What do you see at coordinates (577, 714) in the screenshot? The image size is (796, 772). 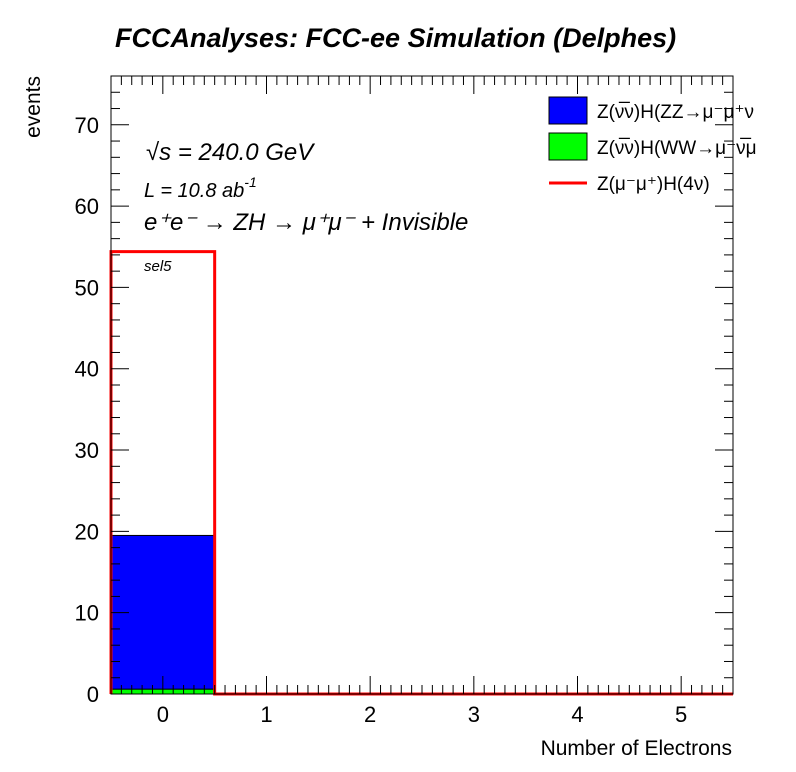 I see `x-tick-label-4: 4` at bounding box center [577, 714].